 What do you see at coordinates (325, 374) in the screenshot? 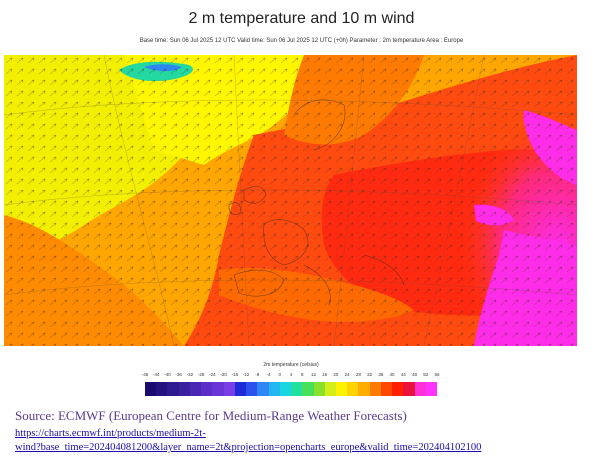
I see `legend-tick: 16` at bounding box center [325, 374].